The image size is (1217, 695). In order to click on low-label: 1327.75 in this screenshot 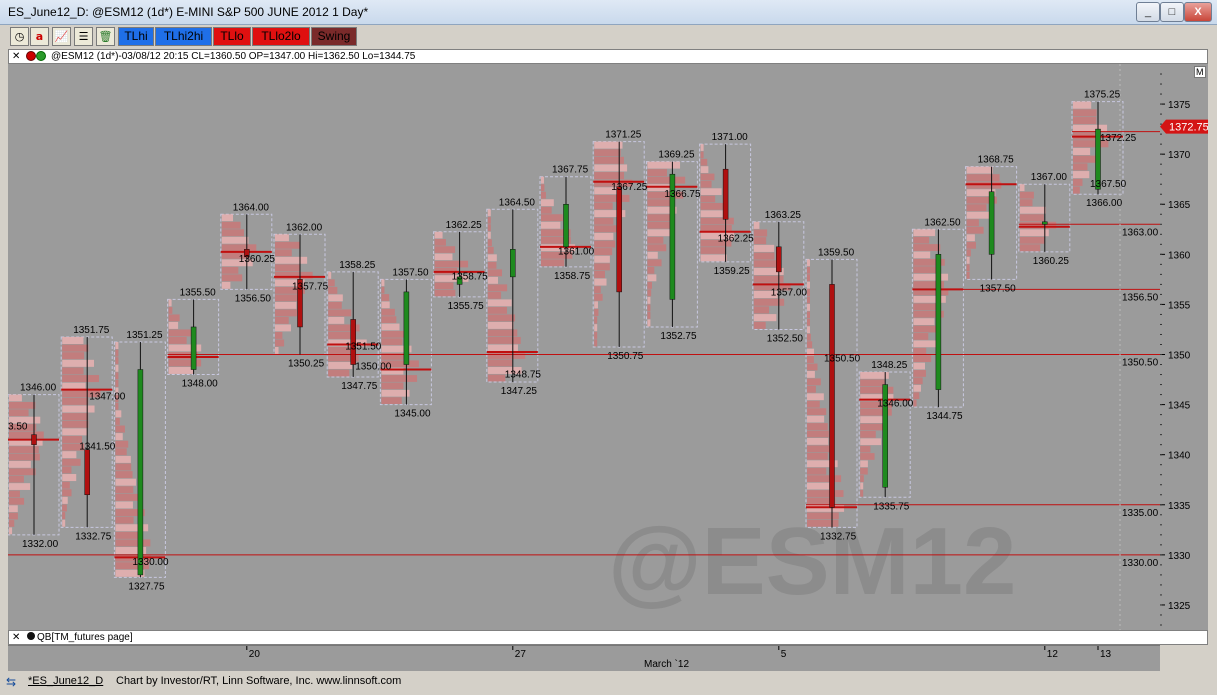, I will do `click(146, 586)`.